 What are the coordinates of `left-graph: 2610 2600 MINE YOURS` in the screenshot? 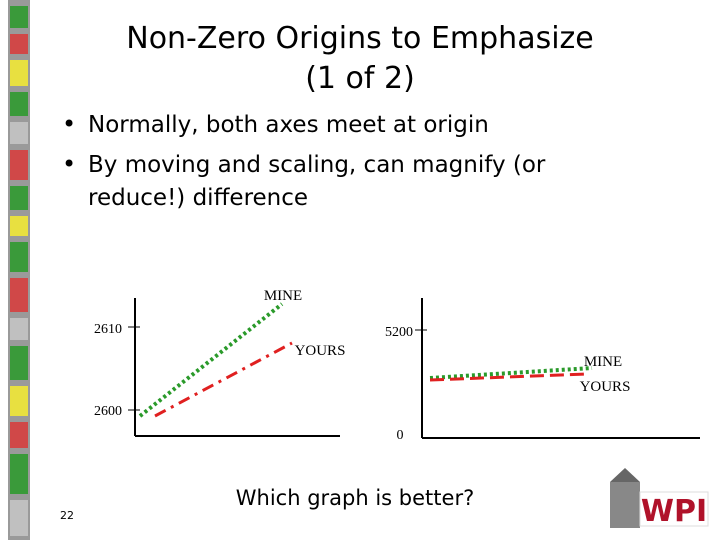 It's located at (220, 362).